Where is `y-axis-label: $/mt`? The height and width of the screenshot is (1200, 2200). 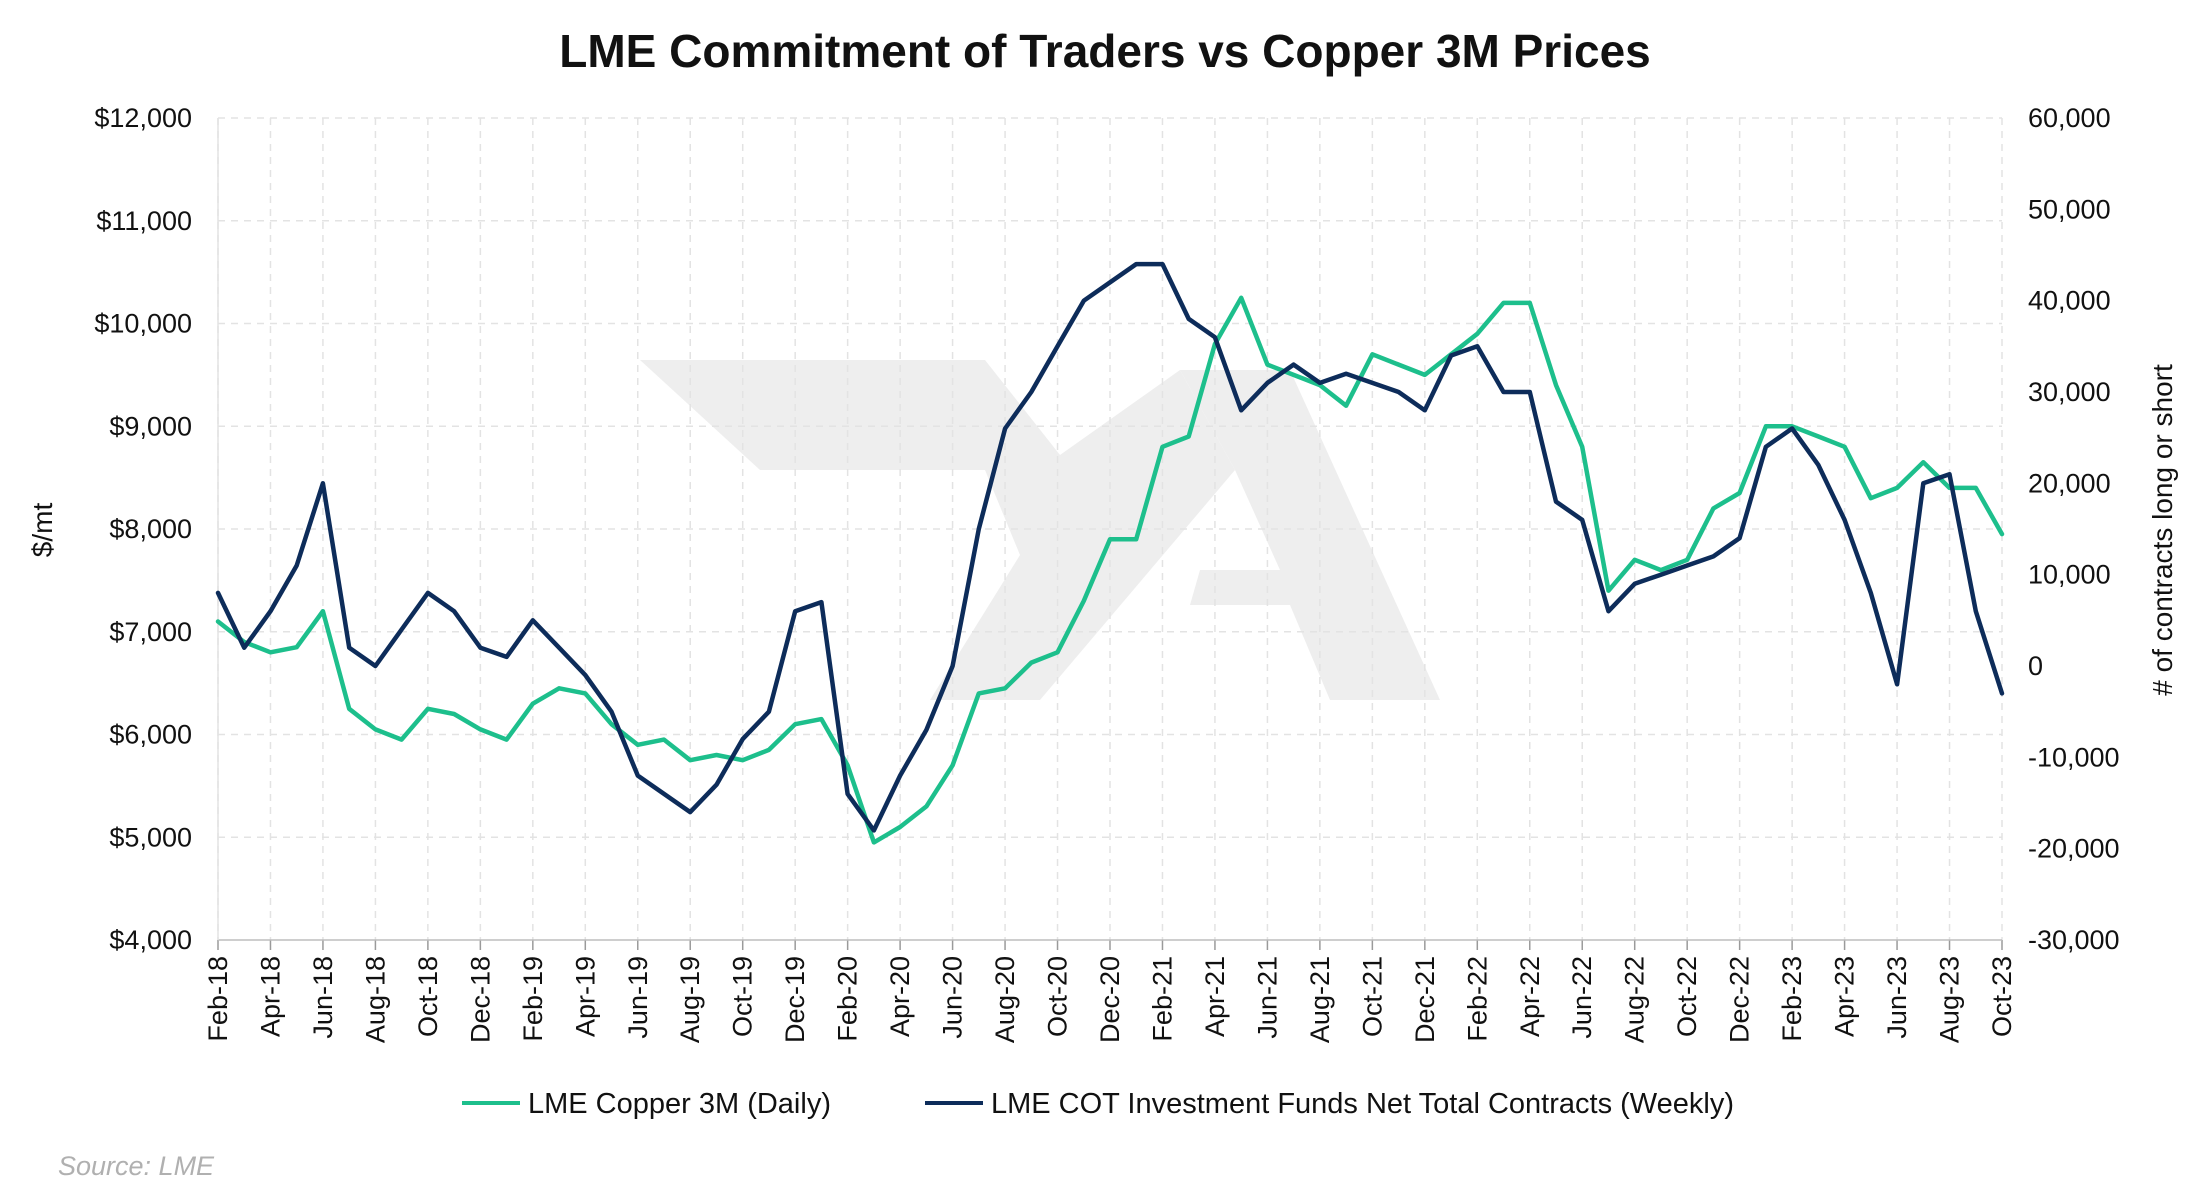 y-axis-label: $/mt is located at coordinates (42, 530).